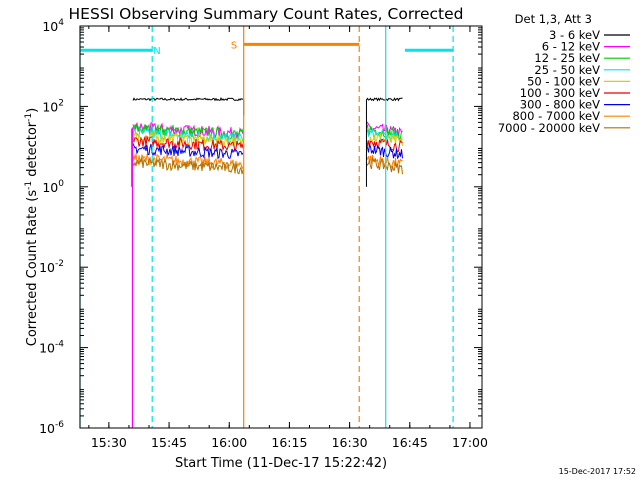  What do you see at coordinates (574, 35) in the screenshot?
I see `legend-label: 3 - 6 keV` at bounding box center [574, 35].